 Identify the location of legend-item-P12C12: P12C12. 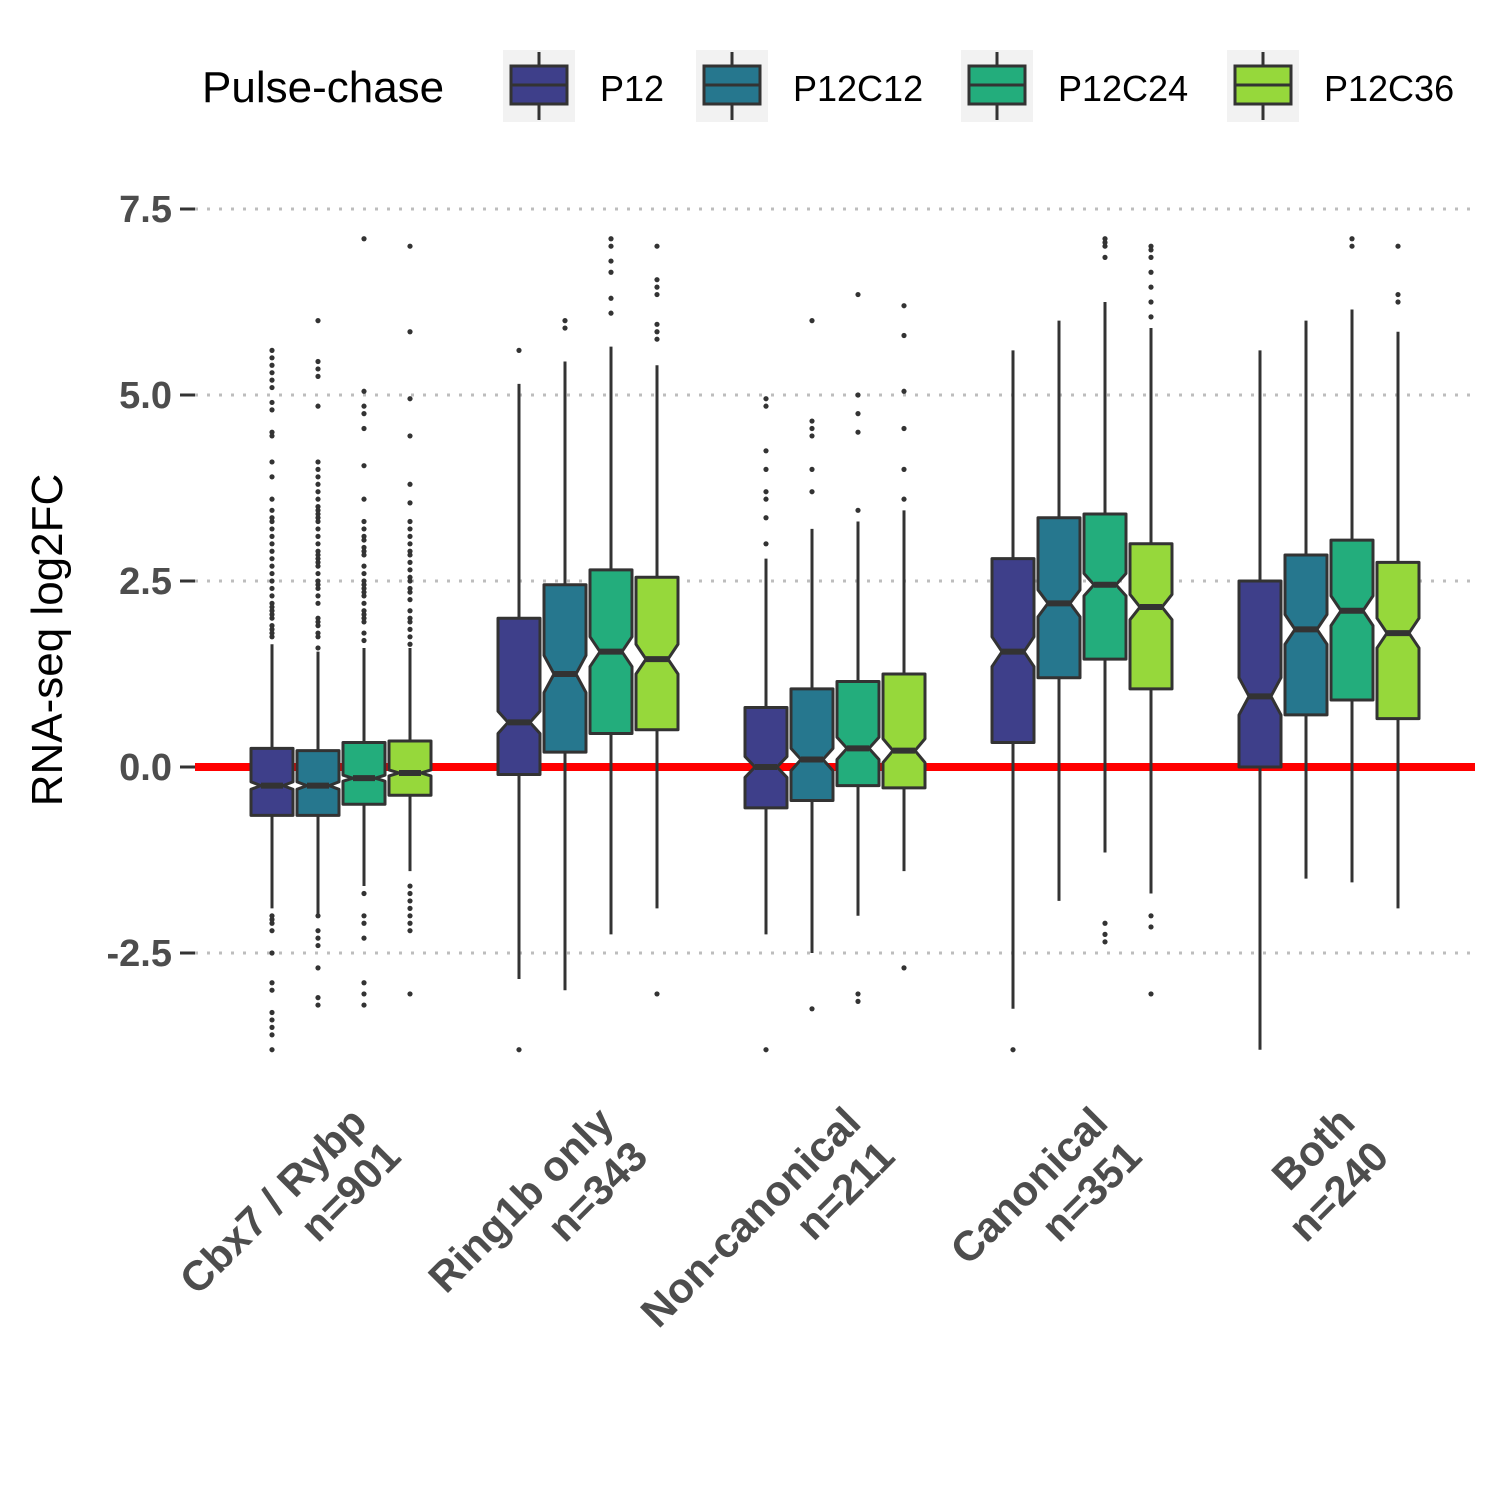
(809, 86).